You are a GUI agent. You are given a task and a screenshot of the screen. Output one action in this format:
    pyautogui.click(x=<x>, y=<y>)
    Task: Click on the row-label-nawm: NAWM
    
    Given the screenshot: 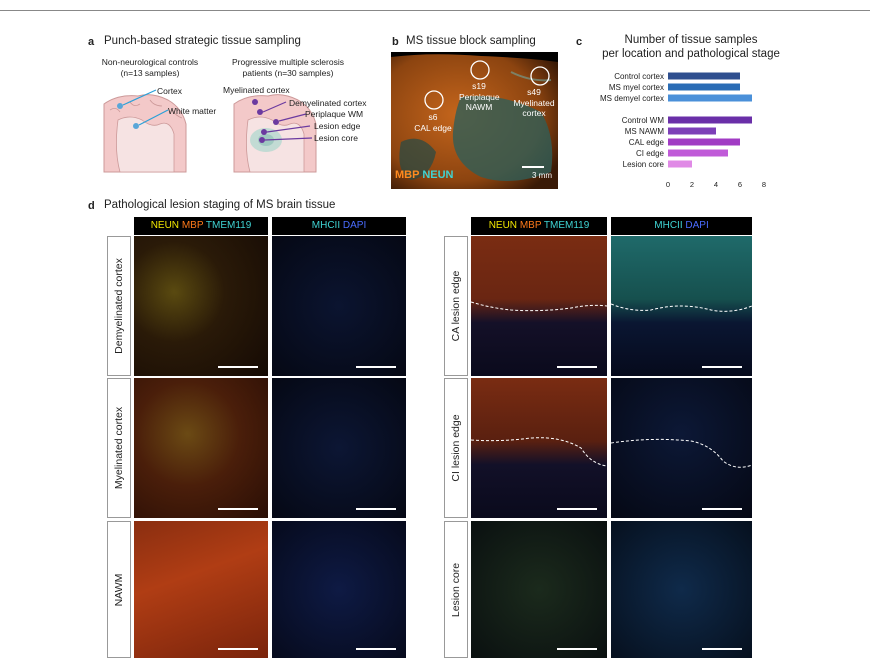 What is the action you would take?
    pyautogui.click(x=119, y=589)
    